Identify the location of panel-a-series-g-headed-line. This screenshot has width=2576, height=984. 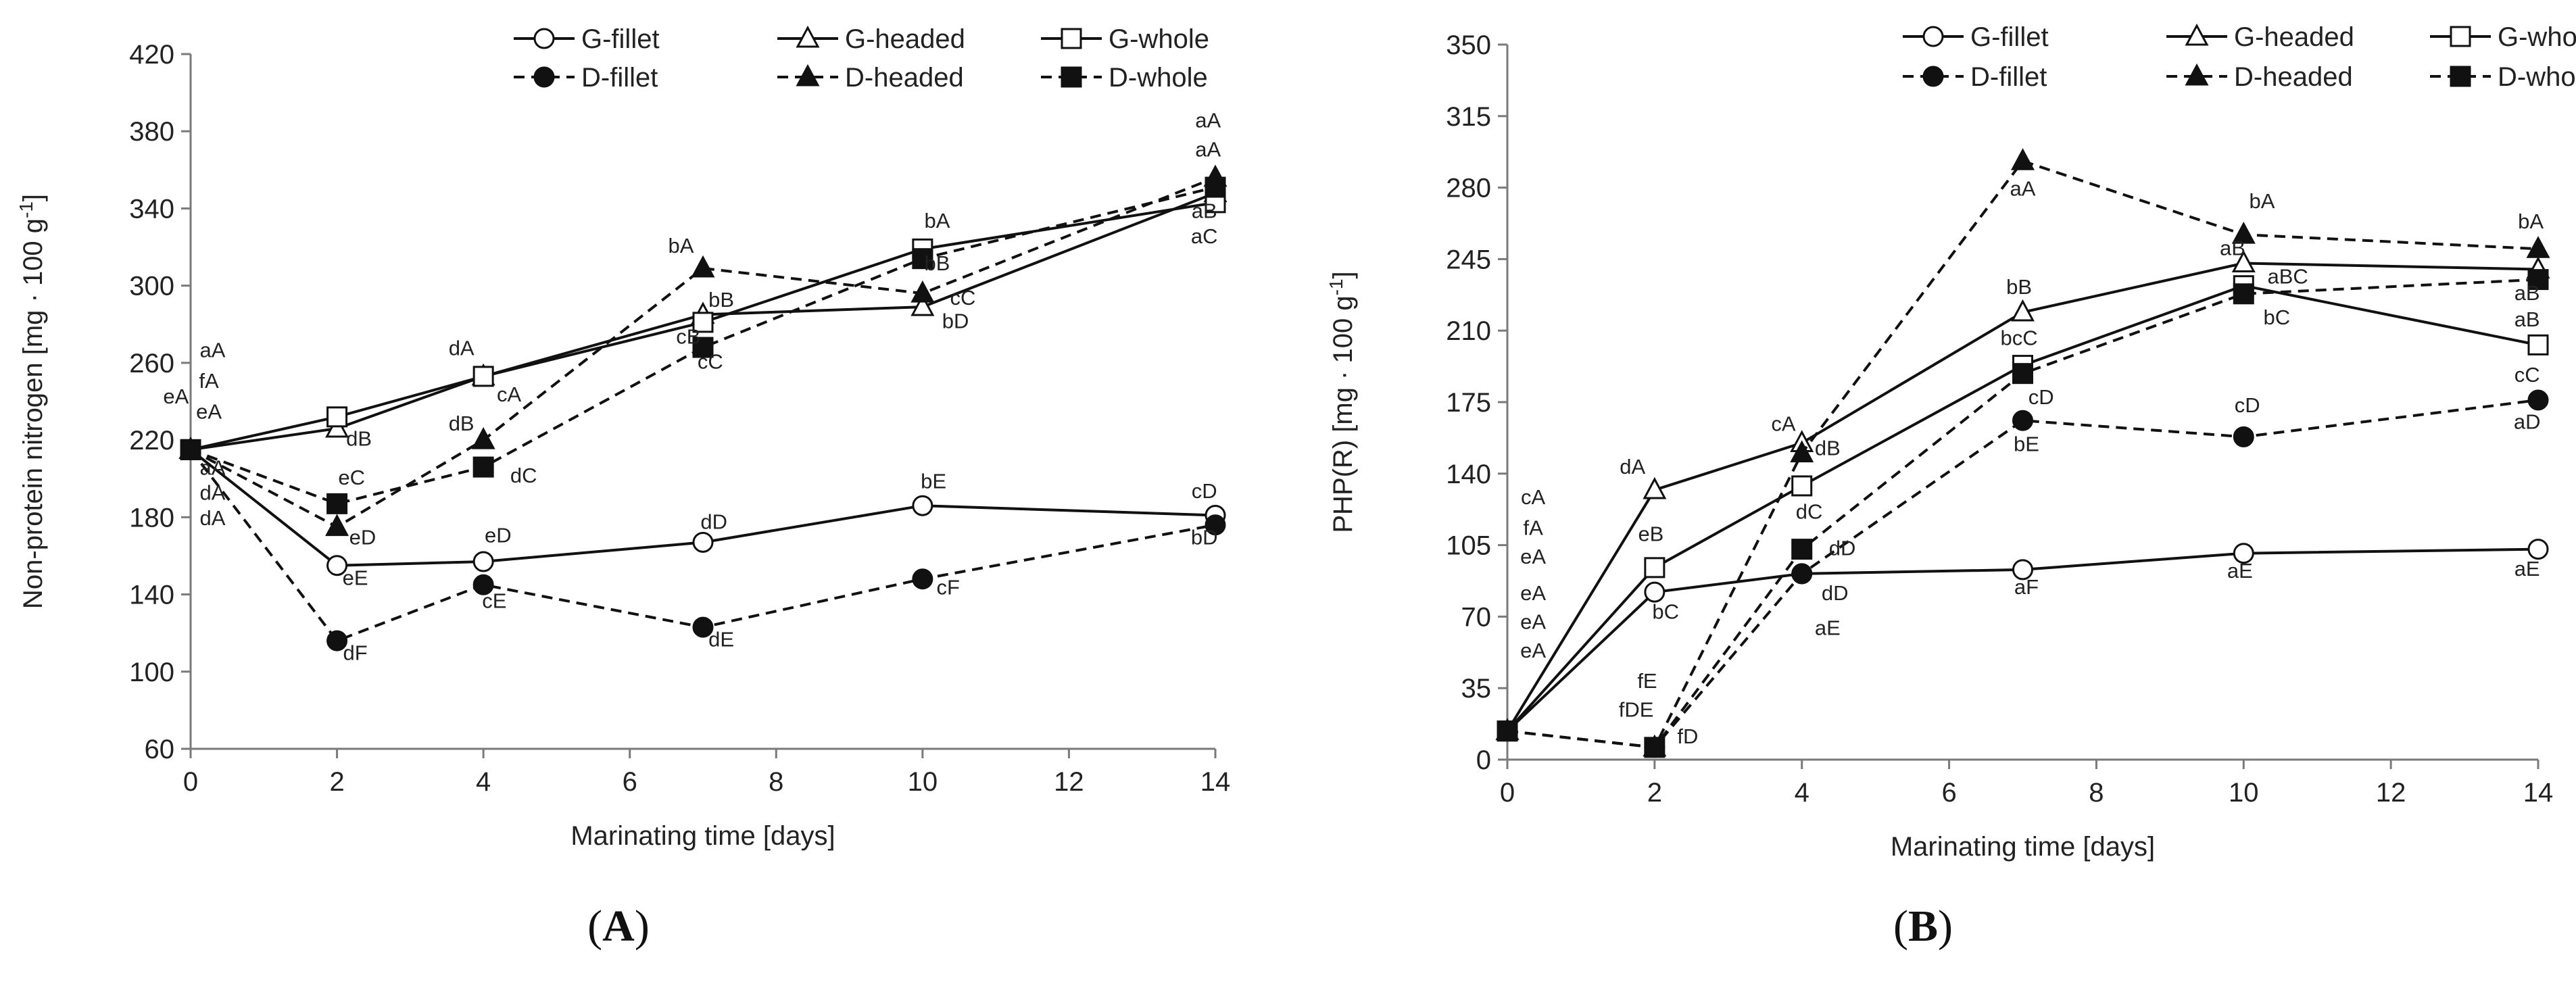
(703, 321).